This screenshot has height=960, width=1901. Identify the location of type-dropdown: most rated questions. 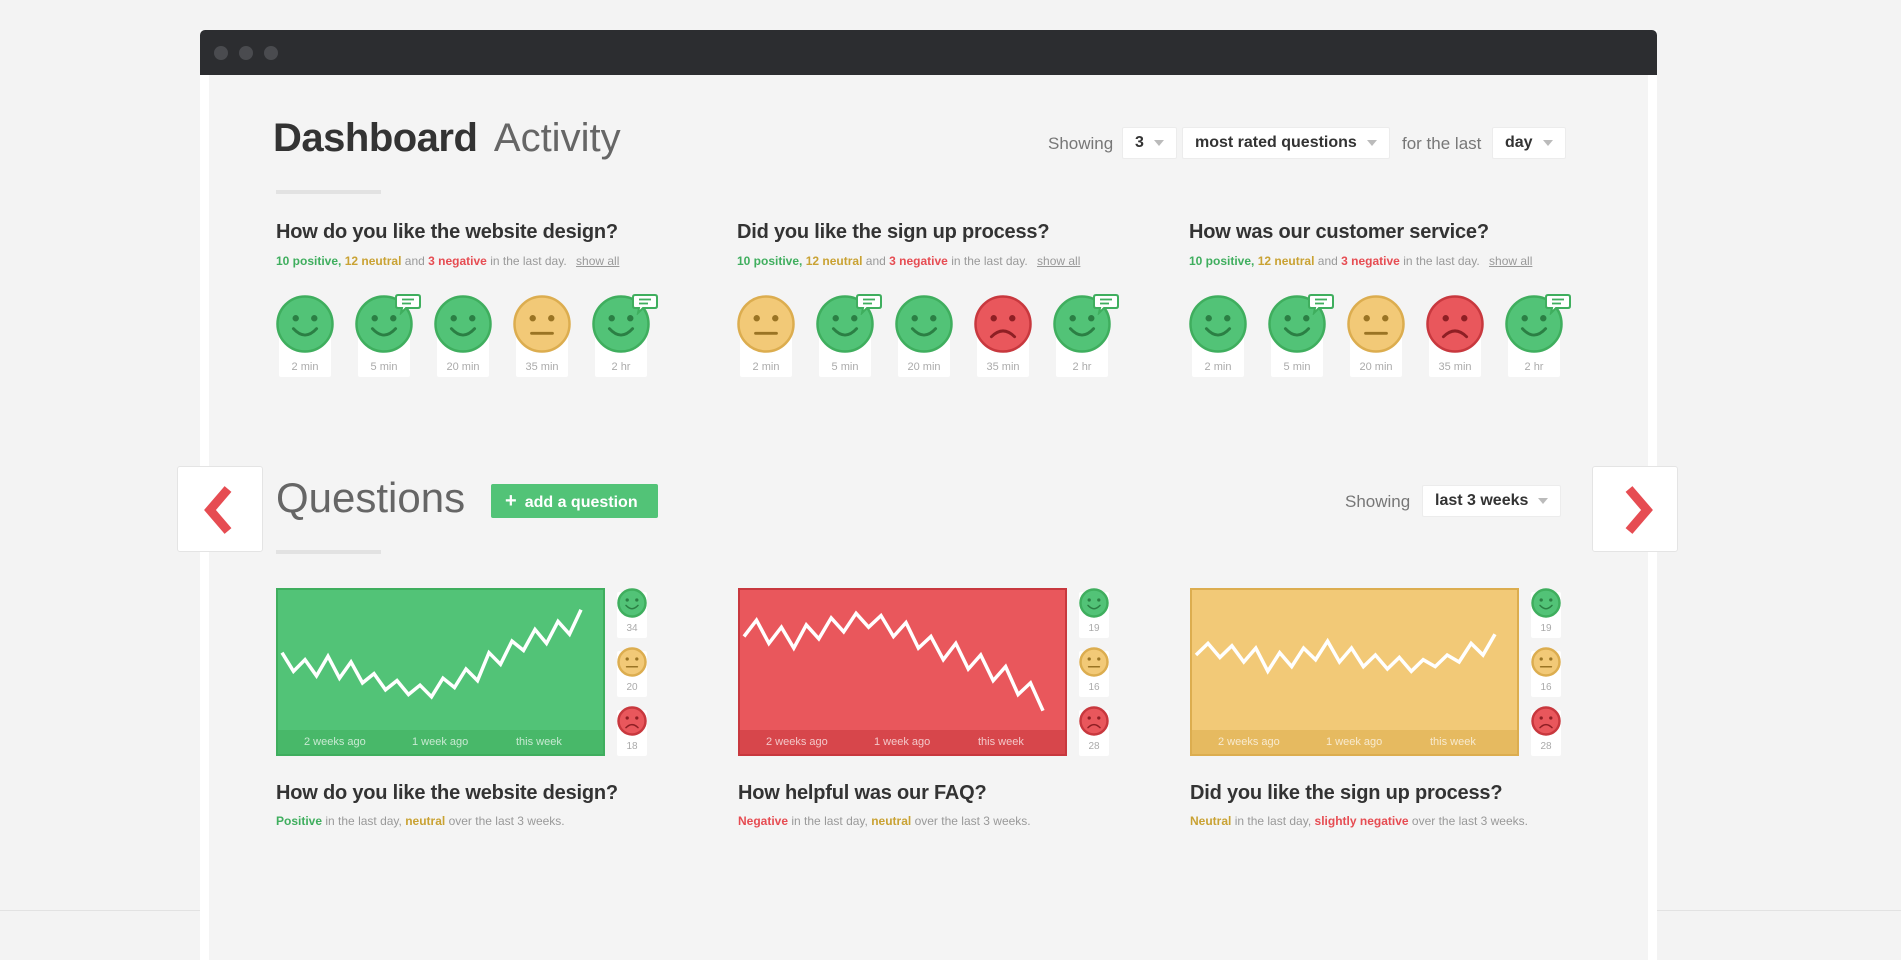
(1286, 143).